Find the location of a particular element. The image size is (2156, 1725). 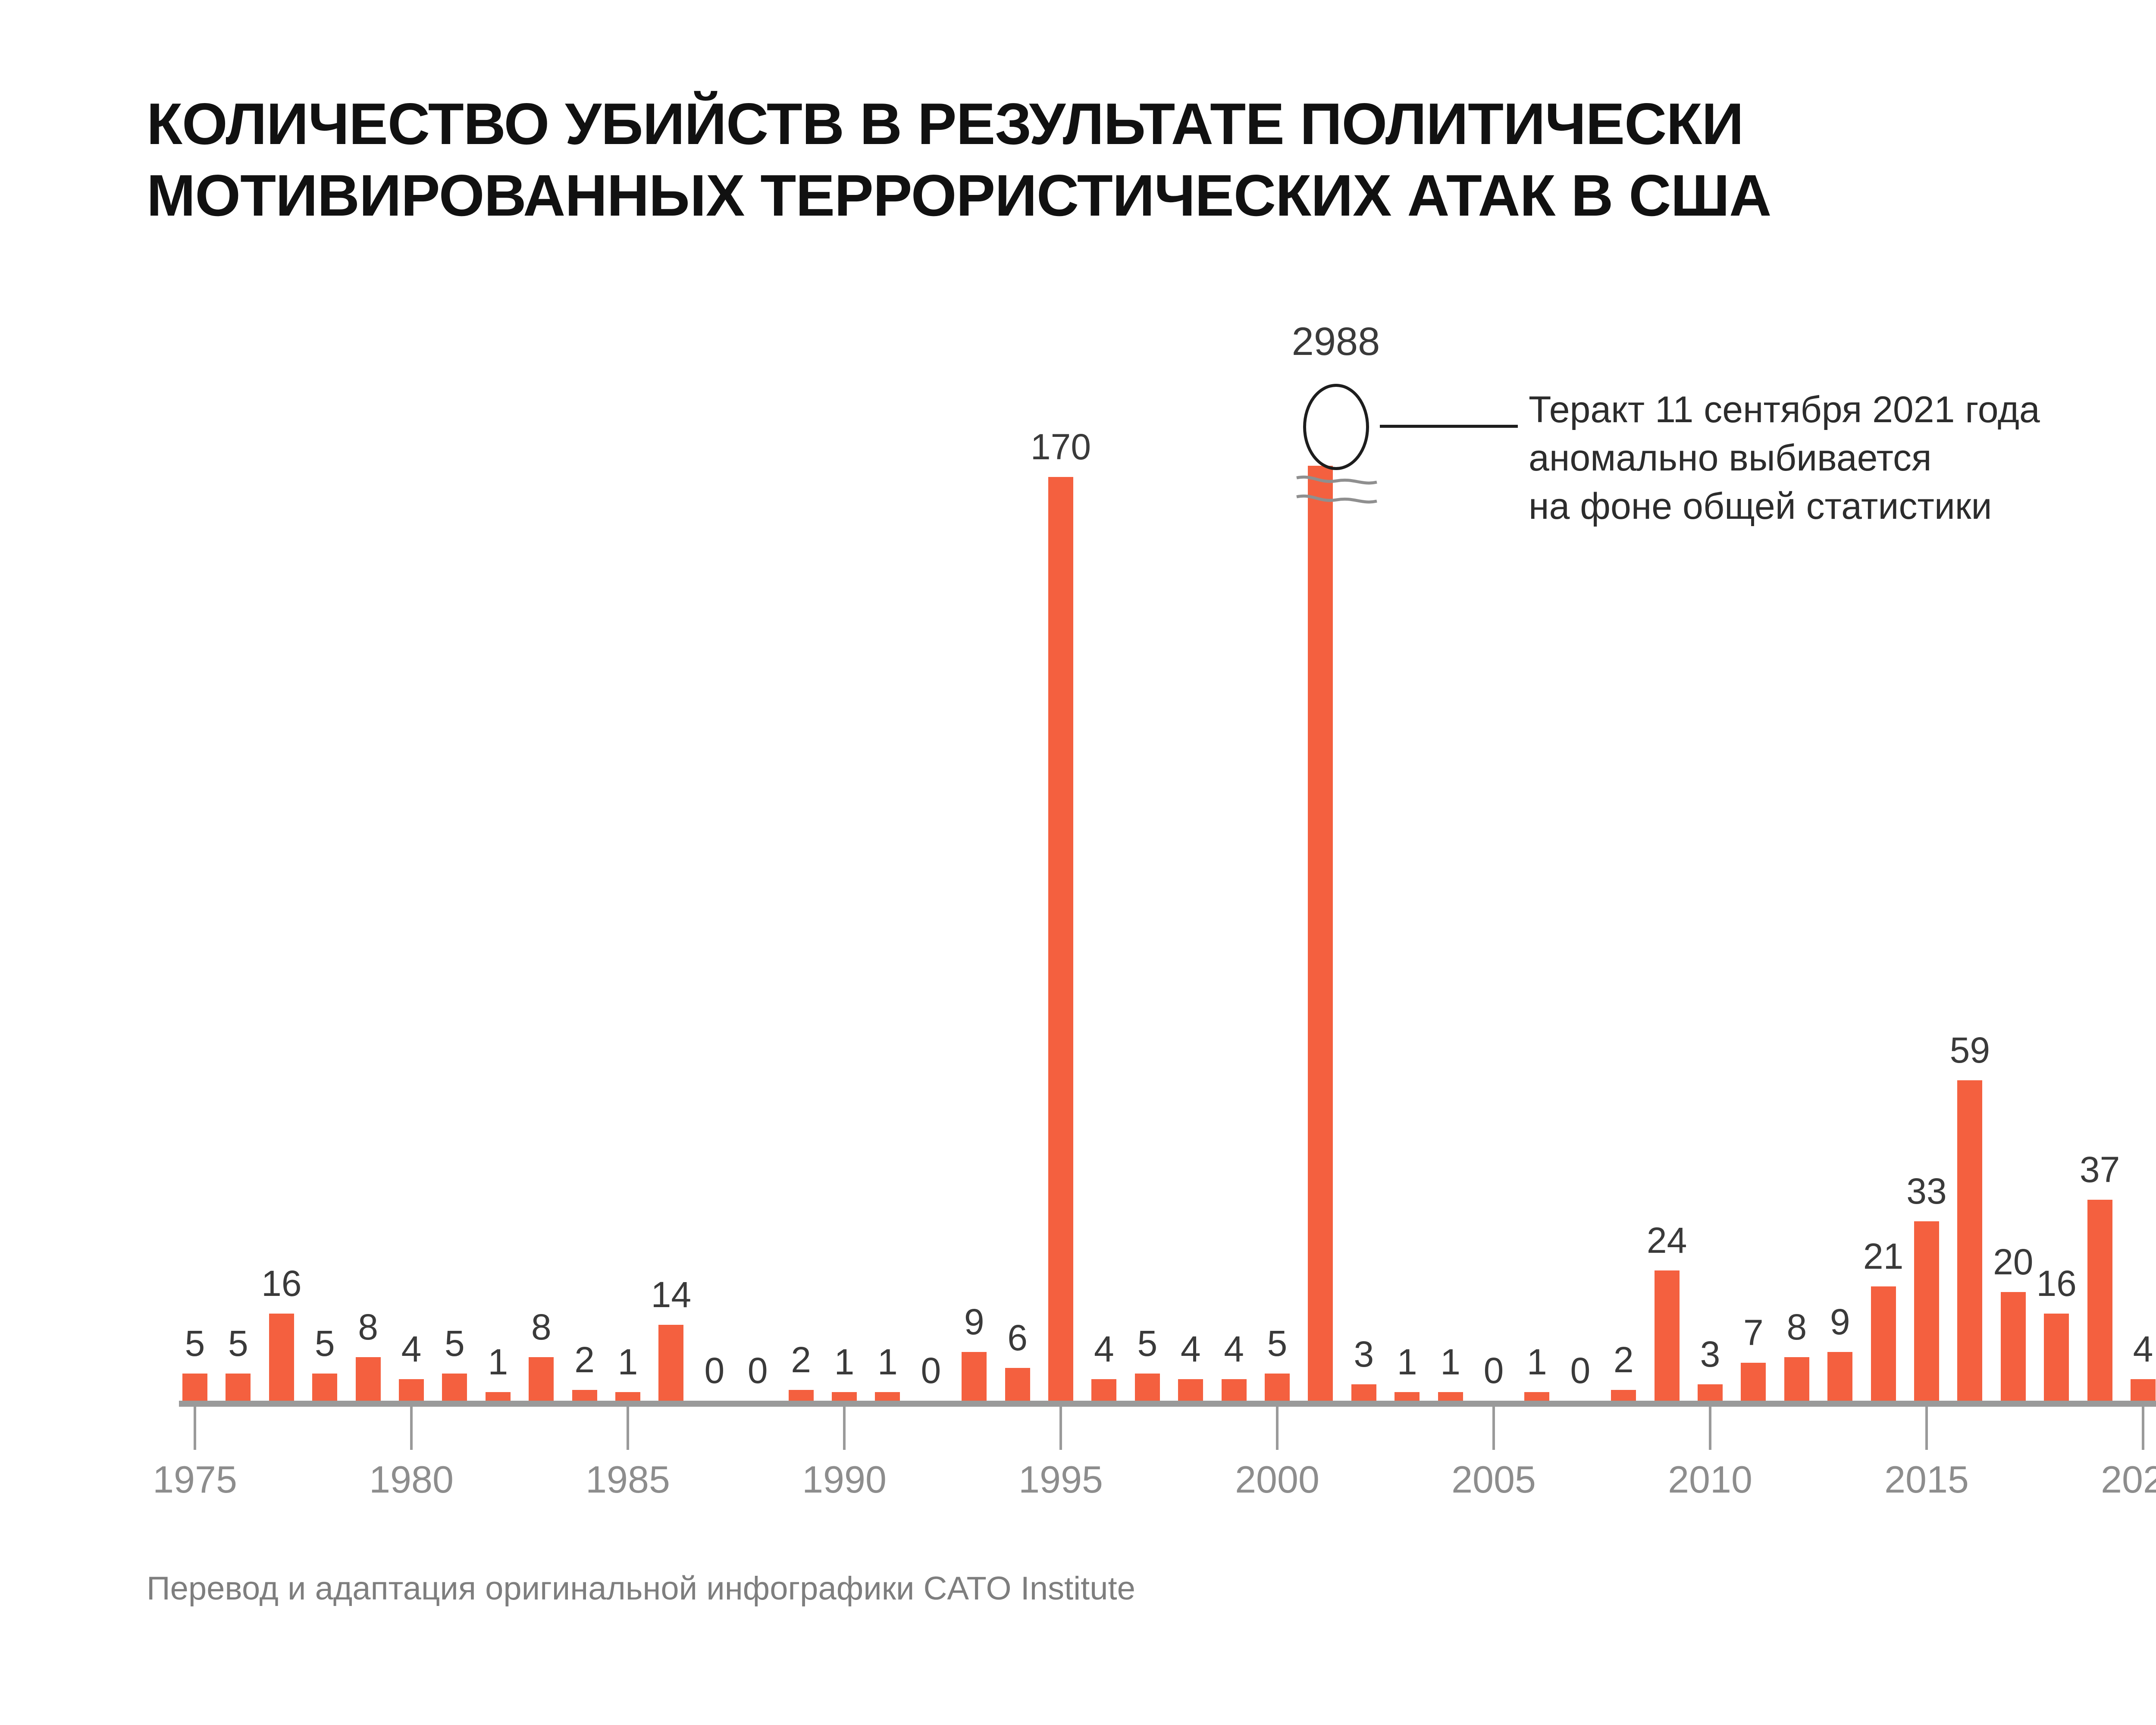

x-axis-tick-label: 1975 is located at coordinates (195, 1479).